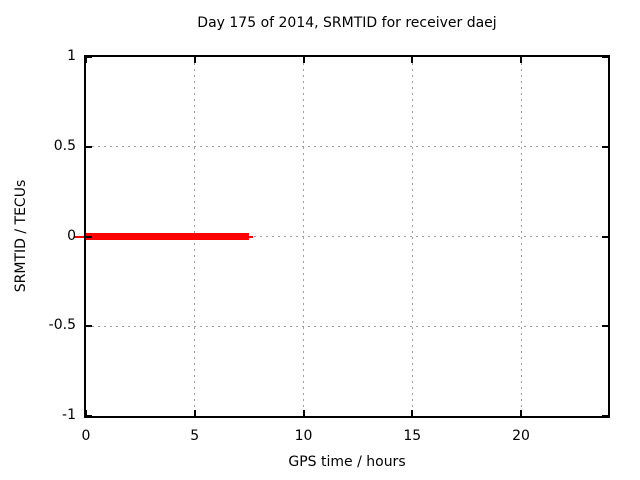 This screenshot has height=480, width=640. I want to click on series-line-cap-right, so click(251, 236).